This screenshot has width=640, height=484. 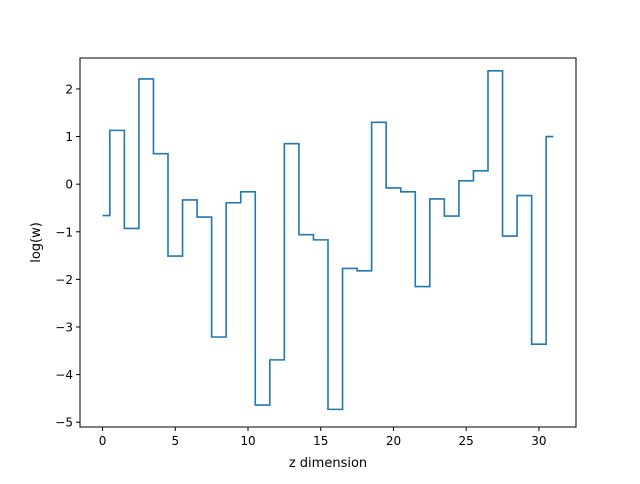 I want to click on y-tick-label: −5, so click(x=64, y=423).